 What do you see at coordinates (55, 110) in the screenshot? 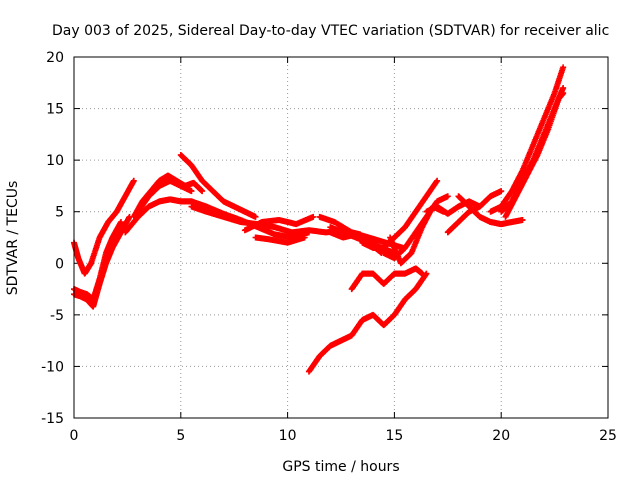
I see `y-tick-label: 15` at bounding box center [55, 110].